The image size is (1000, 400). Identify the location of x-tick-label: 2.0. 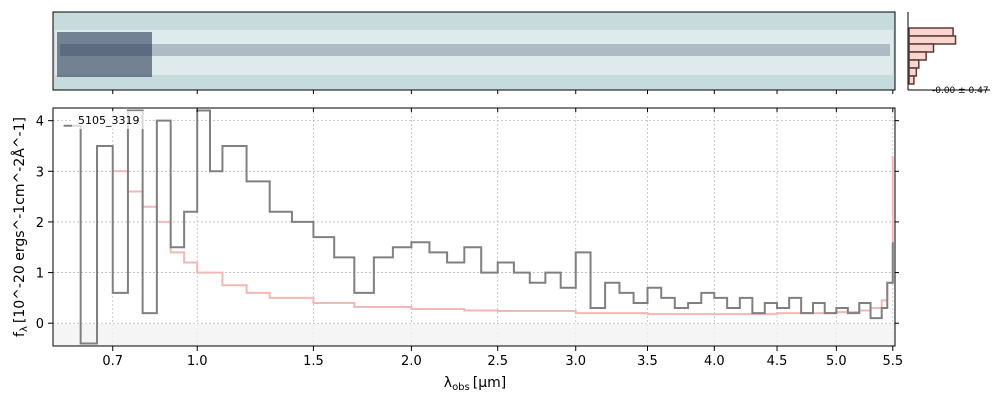
(411, 361).